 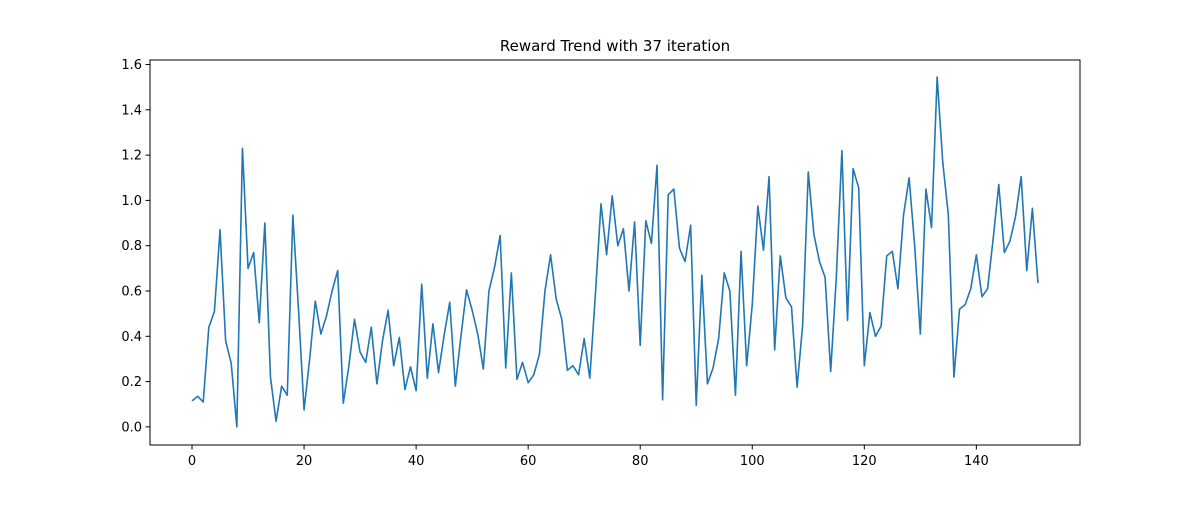 What do you see at coordinates (615, 46) in the screenshot?
I see `chart-title: Reward Trend with 37 iteration` at bounding box center [615, 46].